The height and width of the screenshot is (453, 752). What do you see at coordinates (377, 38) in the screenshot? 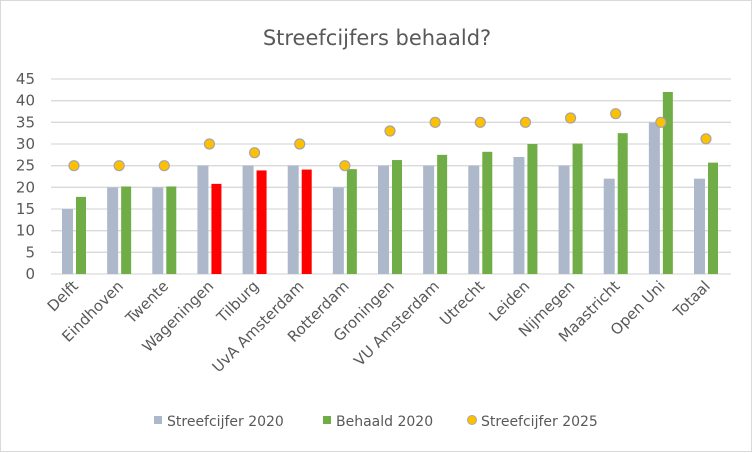
I see `chart-title: Streefcijfers behaald?` at bounding box center [377, 38].